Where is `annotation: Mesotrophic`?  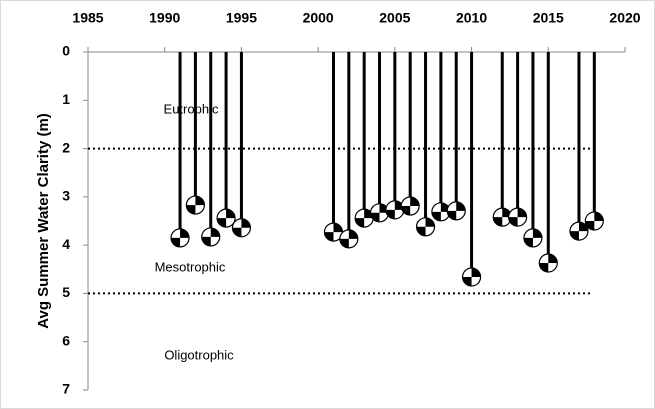
annotation: Mesotrophic is located at coordinates (190, 266).